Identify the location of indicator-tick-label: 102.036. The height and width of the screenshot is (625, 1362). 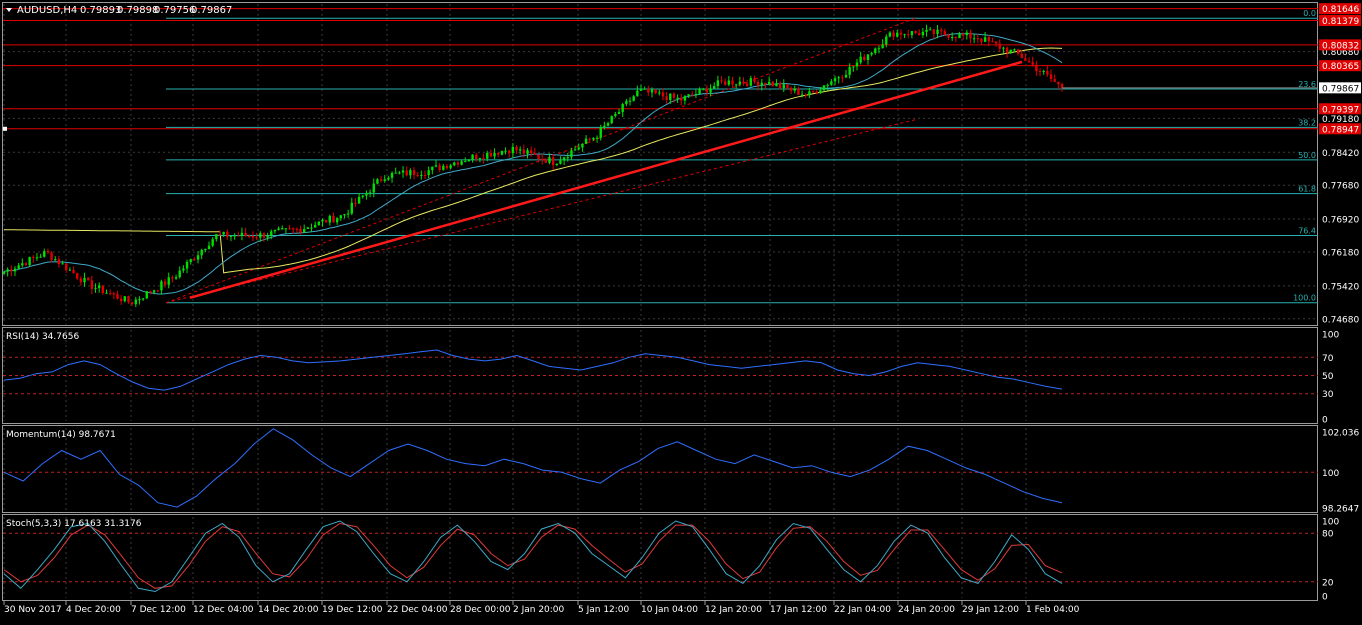
(1340, 434).